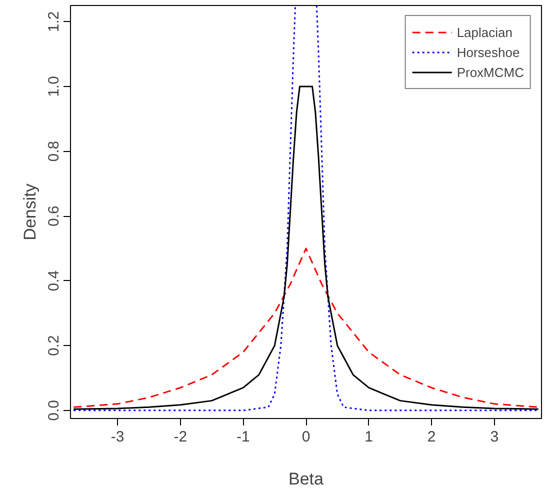 The width and height of the screenshot is (546, 498). I want to click on x-tick-label: -3, so click(117, 437).